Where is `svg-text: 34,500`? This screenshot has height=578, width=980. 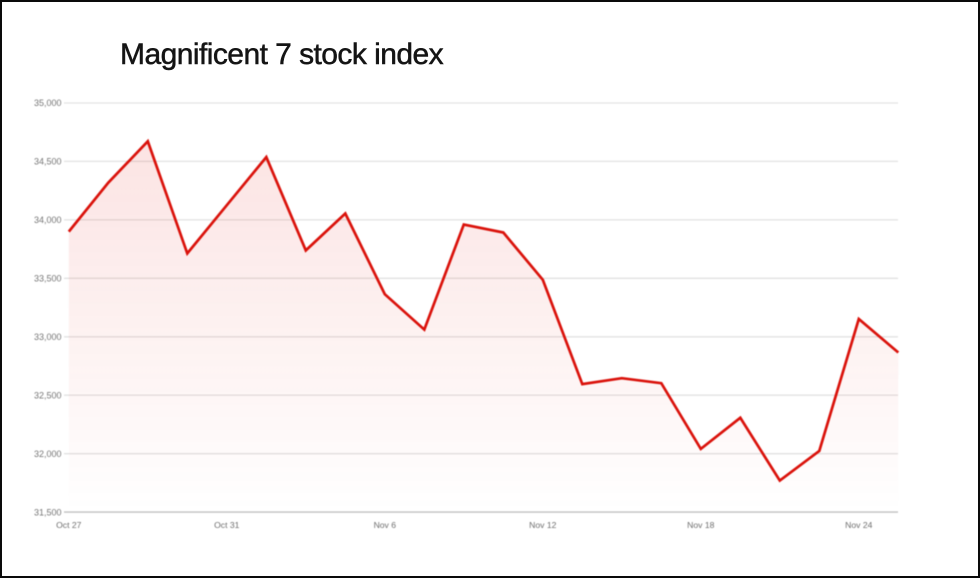
svg-text: 34,500 is located at coordinates (48, 162).